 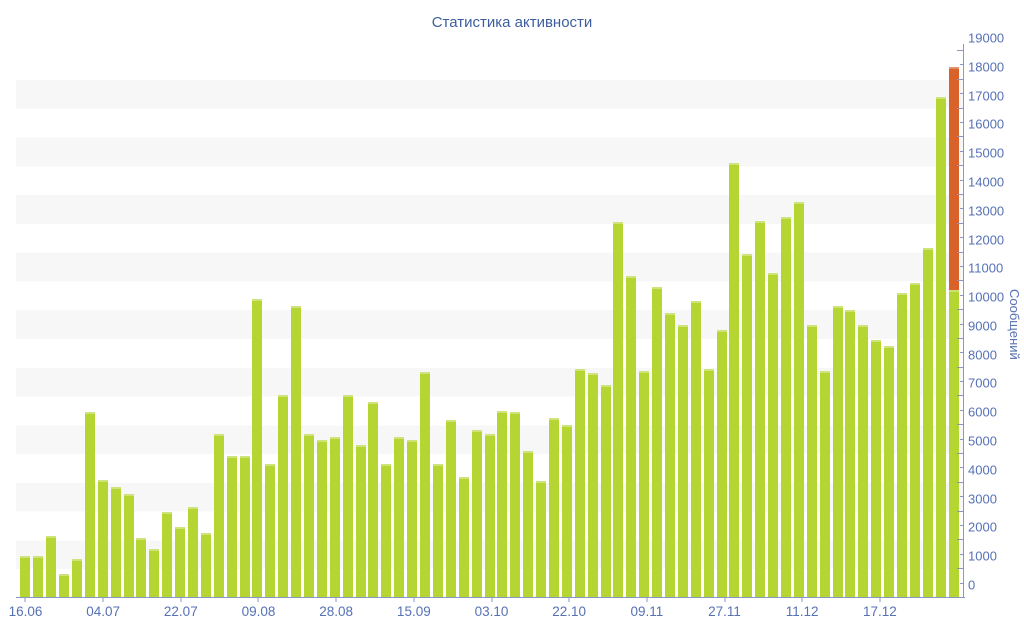 I want to click on x-axis-date-label: 15.09, so click(x=413, y=611).